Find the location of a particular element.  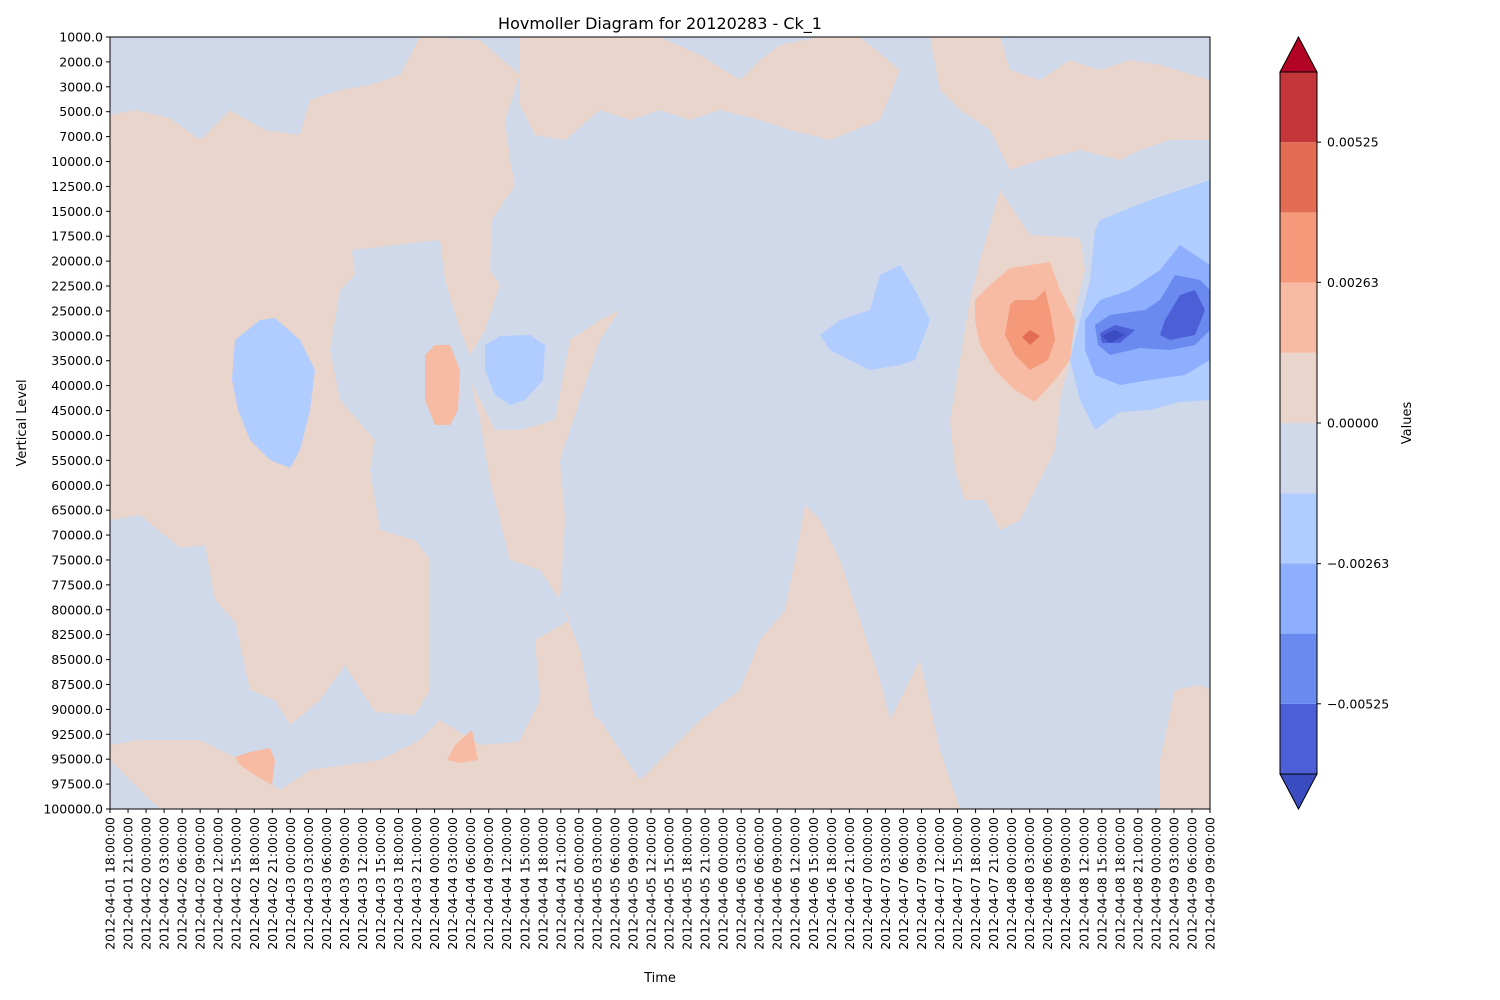

colorbar-extend-min is located at coordinates (1298, 792).